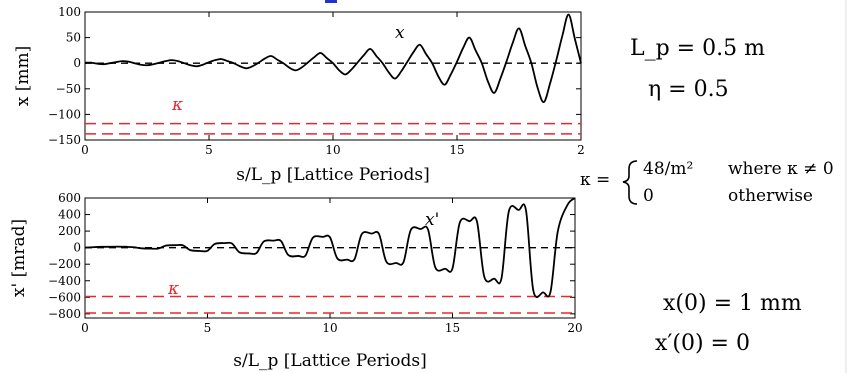  I want to click on bottom-plot-xtick-label: 5, so click(208, 328).